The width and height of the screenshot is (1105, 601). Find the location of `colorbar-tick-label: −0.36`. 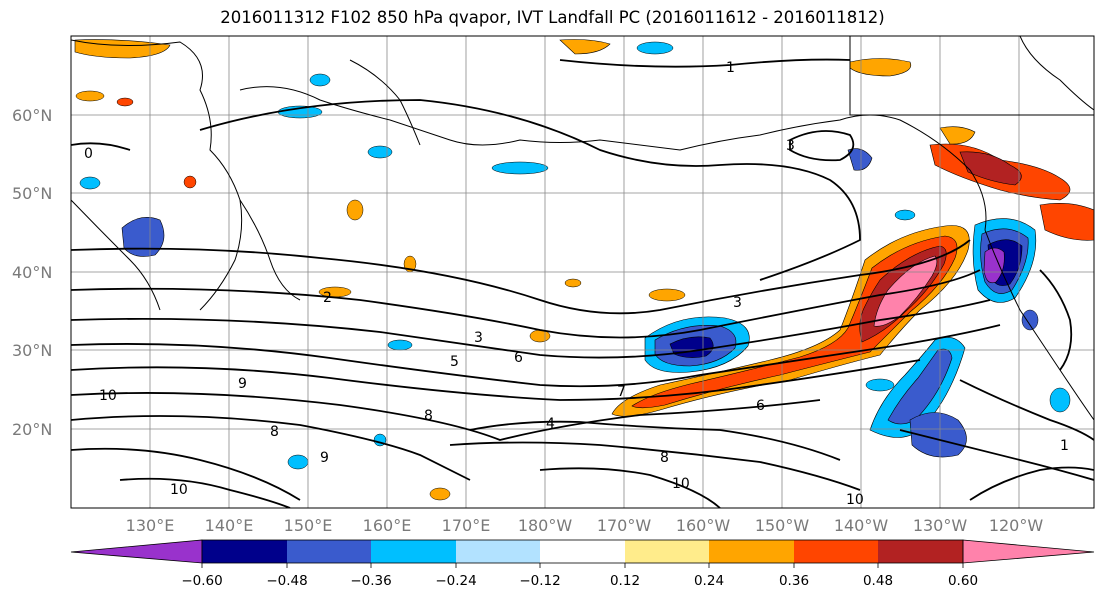

colorbar-tick-label: −0.36 is located at coordinates (370, 581).